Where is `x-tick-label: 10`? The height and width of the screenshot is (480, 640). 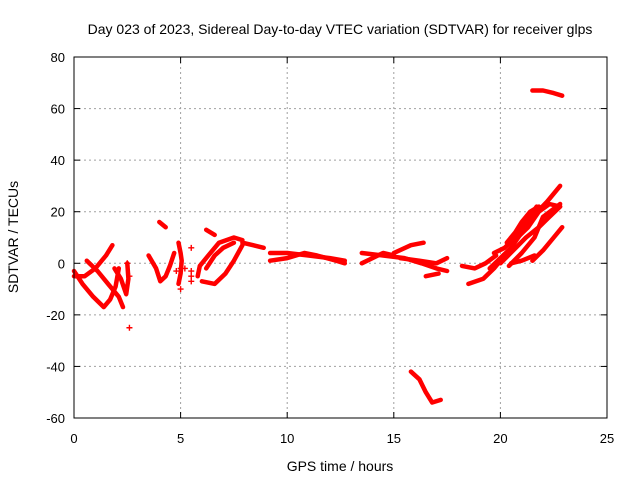 x-tick-label: 10 is located at coordinates (287, 438).